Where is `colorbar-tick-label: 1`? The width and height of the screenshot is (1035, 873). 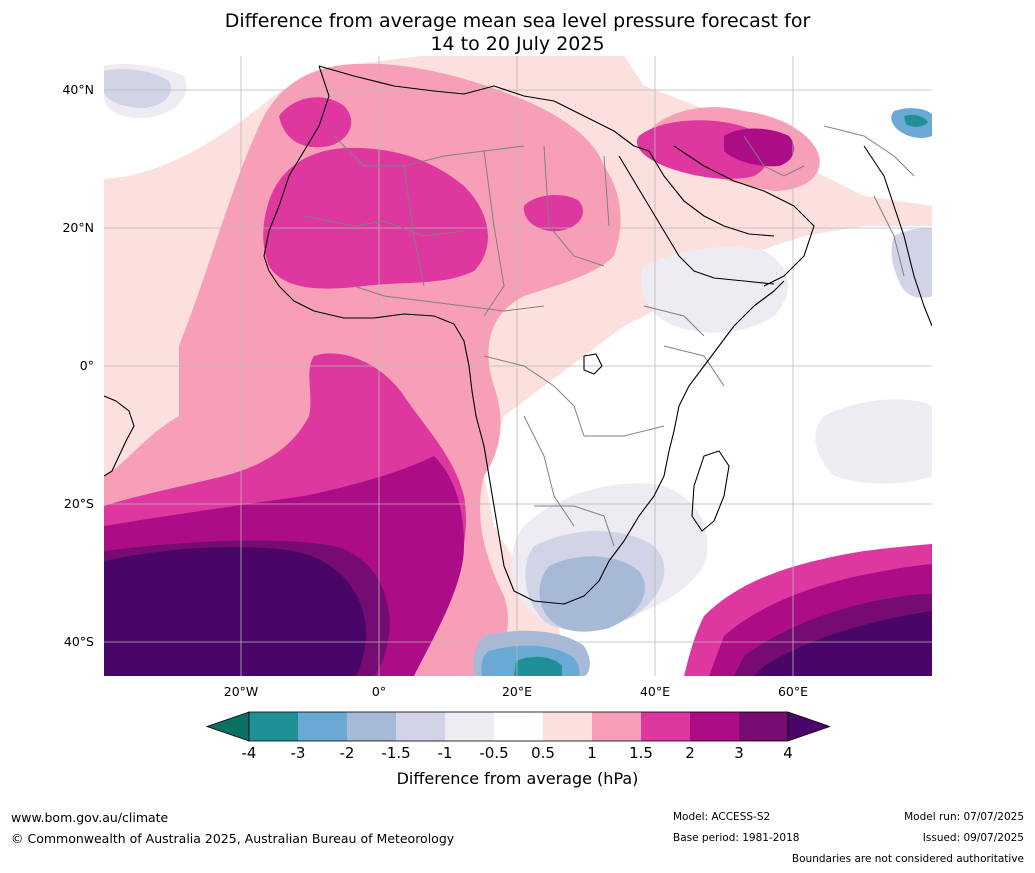 colorbar-tick-label: 1 is located at coordinates (592, 753).